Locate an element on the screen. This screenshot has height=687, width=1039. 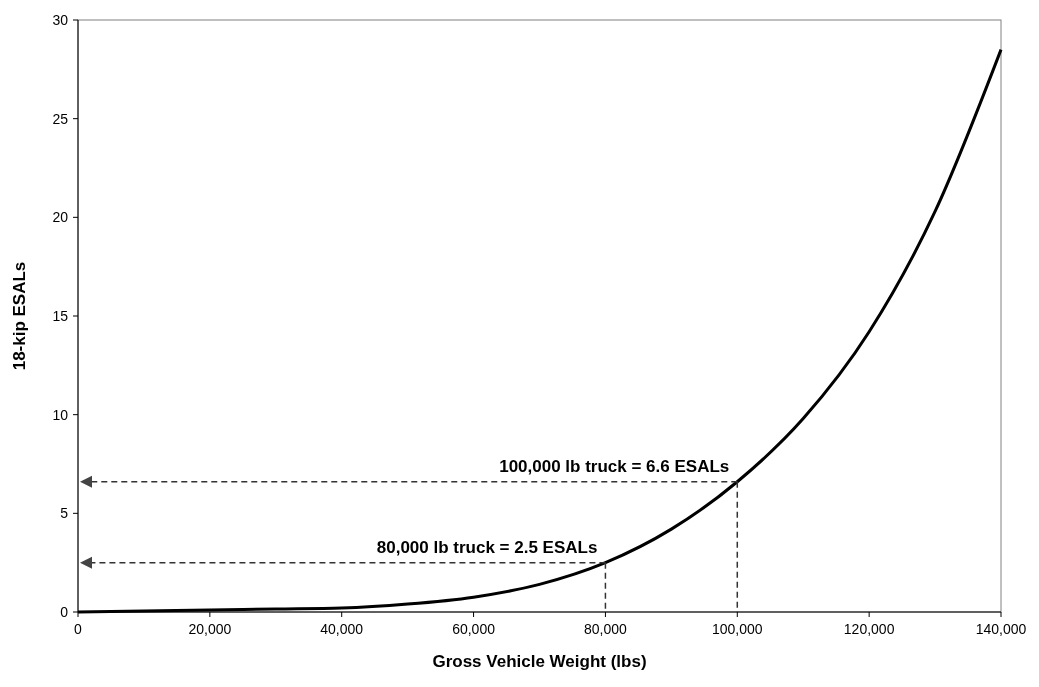
x-tick-label: 40,000 is located at coordinates (342, 629).